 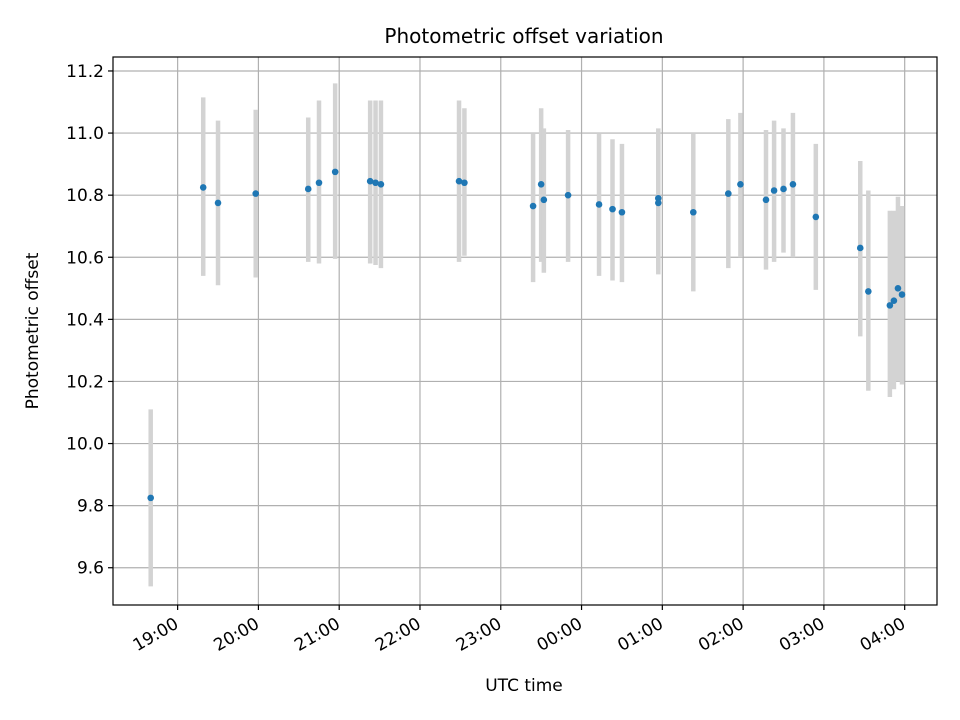 I want to click on x-tick-label: 00:00, so click(x=560, y=635).